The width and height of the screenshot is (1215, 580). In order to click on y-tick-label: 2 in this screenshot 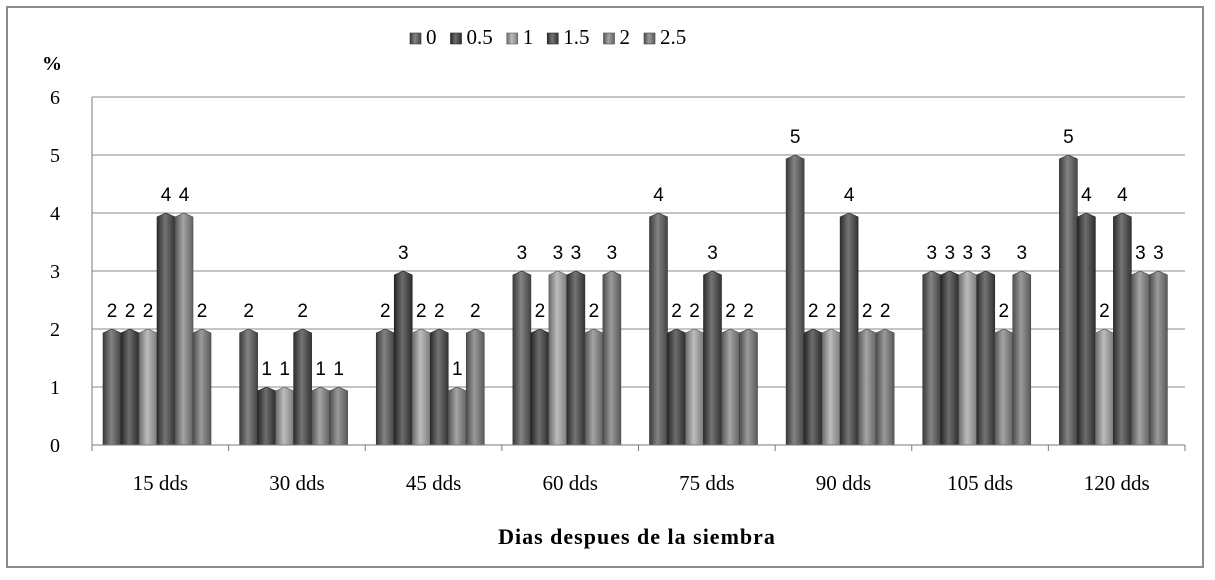, I will do `click(55, 330)`.